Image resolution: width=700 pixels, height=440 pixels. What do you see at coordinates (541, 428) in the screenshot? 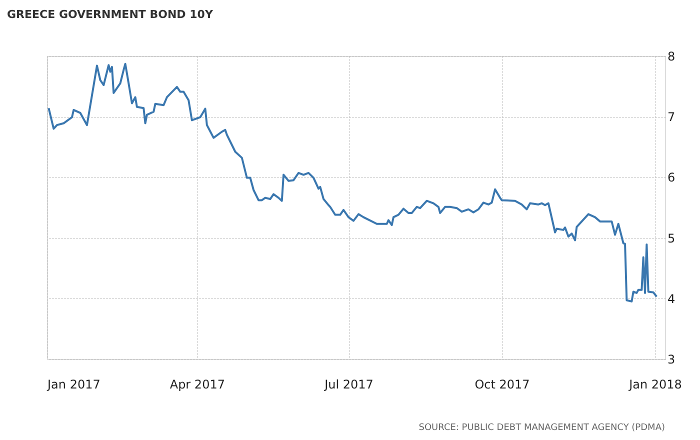
I see `source-note: SOURCE: PUBLIC DEBT MANAGEMENT AGENCY (PDMA)` at bounding box center [541, 428].